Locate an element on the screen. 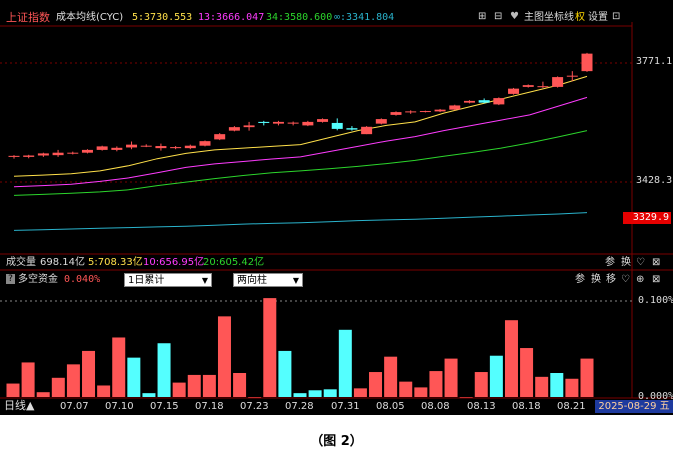  volume-param-button: 参 is located at coordinates (610, 262).